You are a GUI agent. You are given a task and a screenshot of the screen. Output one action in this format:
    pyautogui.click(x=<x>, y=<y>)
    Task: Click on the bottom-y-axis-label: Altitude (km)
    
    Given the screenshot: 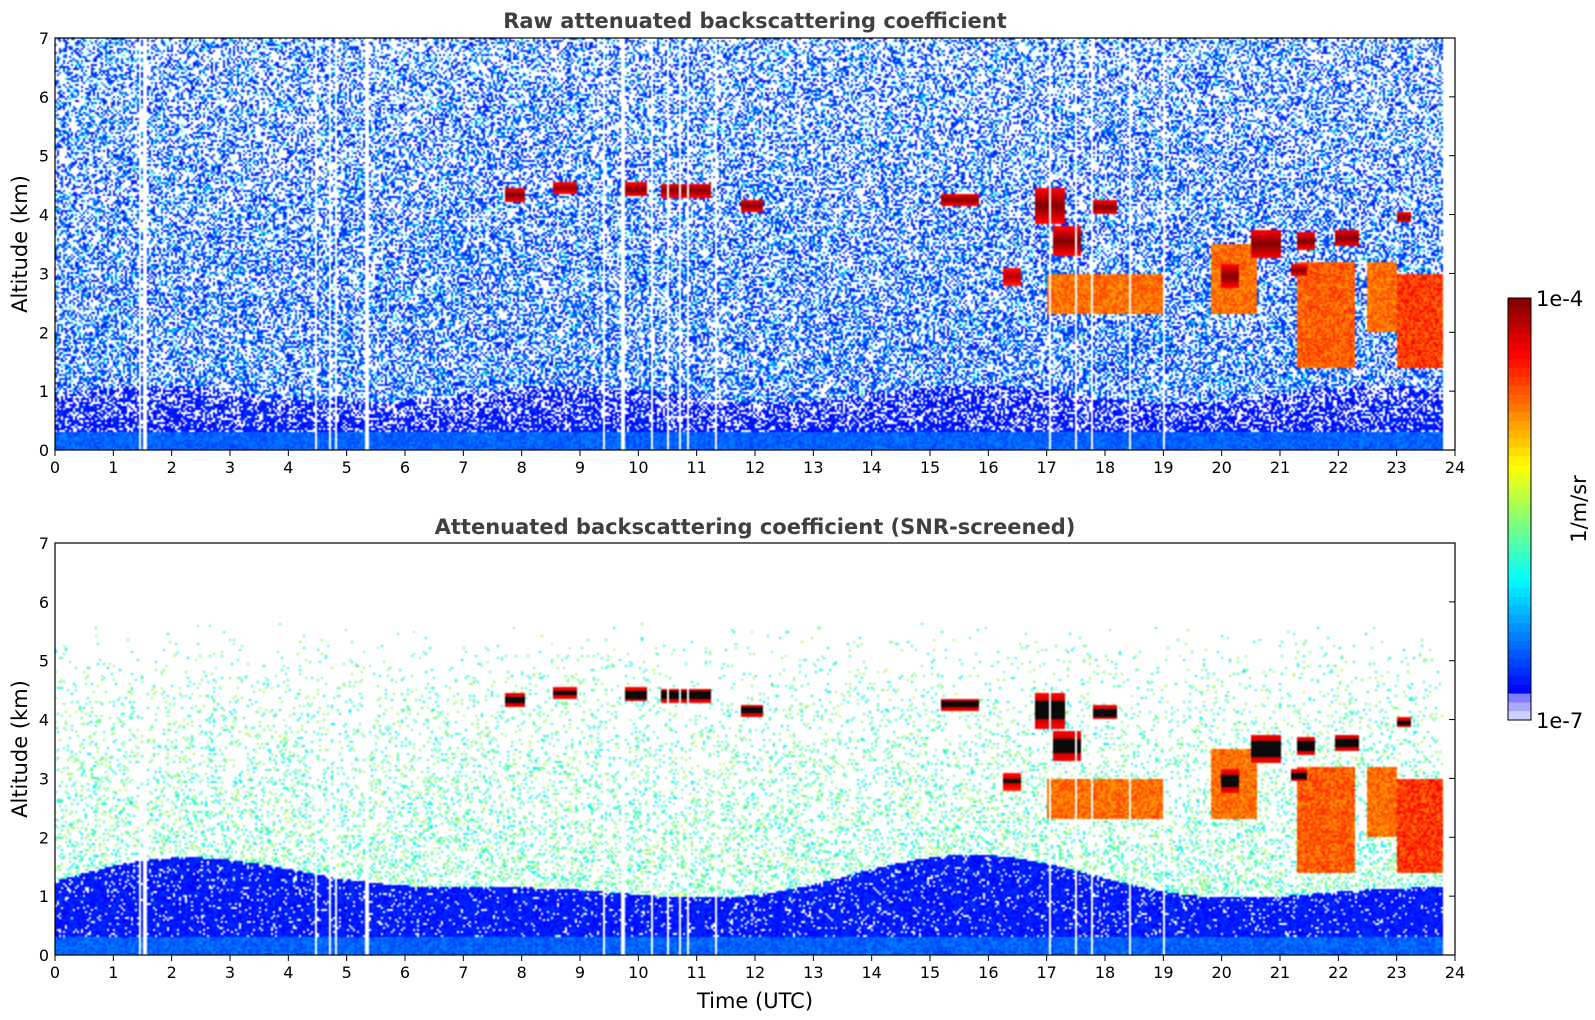 What is the action you would take?
    pyautogui.click(x=20, y=749)
    